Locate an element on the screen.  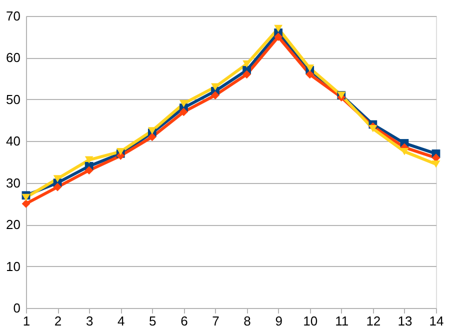
x-tick-label: 13 is located at coordinates (405, 321).